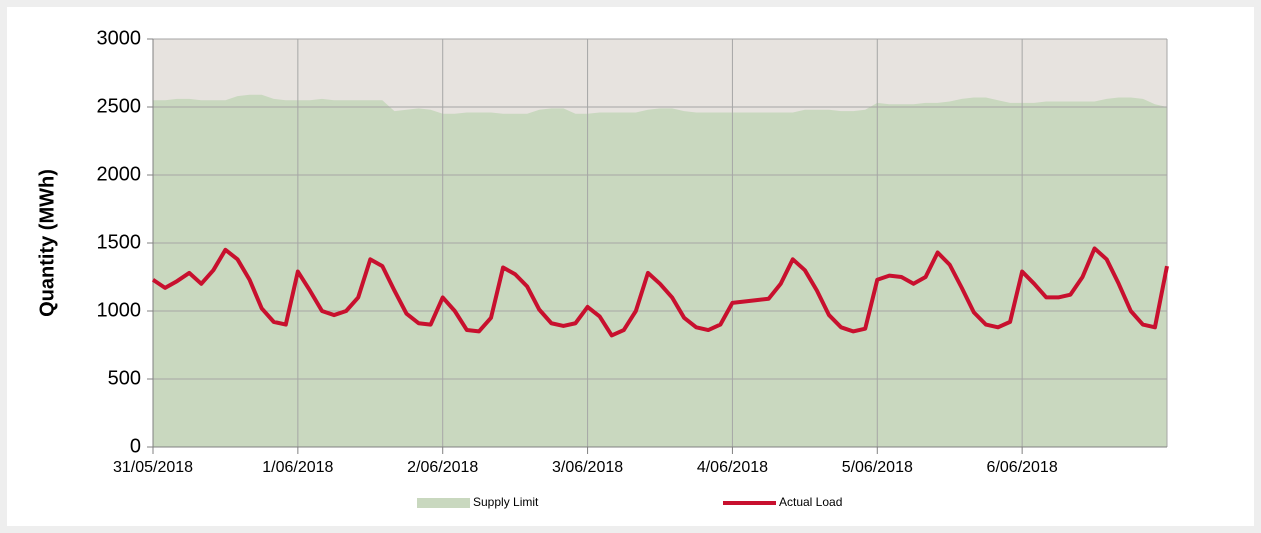  I want to click on x-tick-label: 1/06/2018, so click(297, 467).